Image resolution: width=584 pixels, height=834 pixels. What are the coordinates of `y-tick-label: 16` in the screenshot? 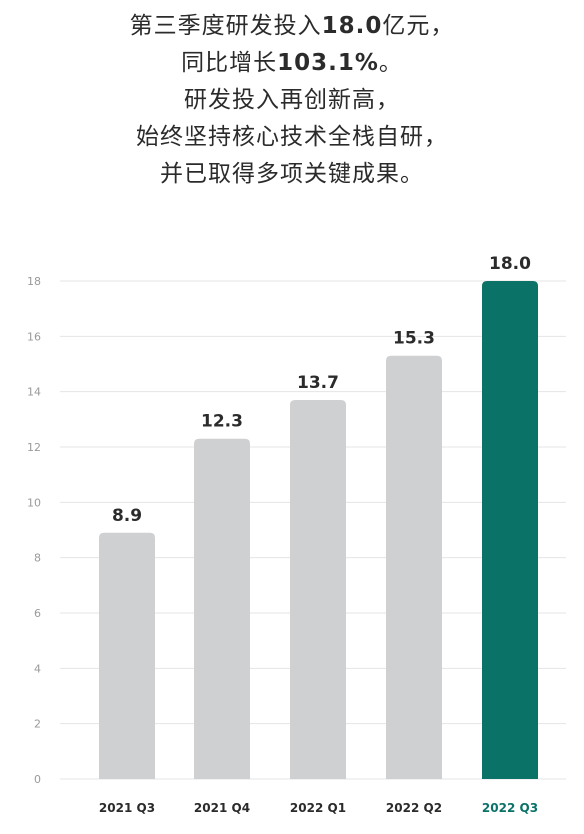 It's located at (34, 336).